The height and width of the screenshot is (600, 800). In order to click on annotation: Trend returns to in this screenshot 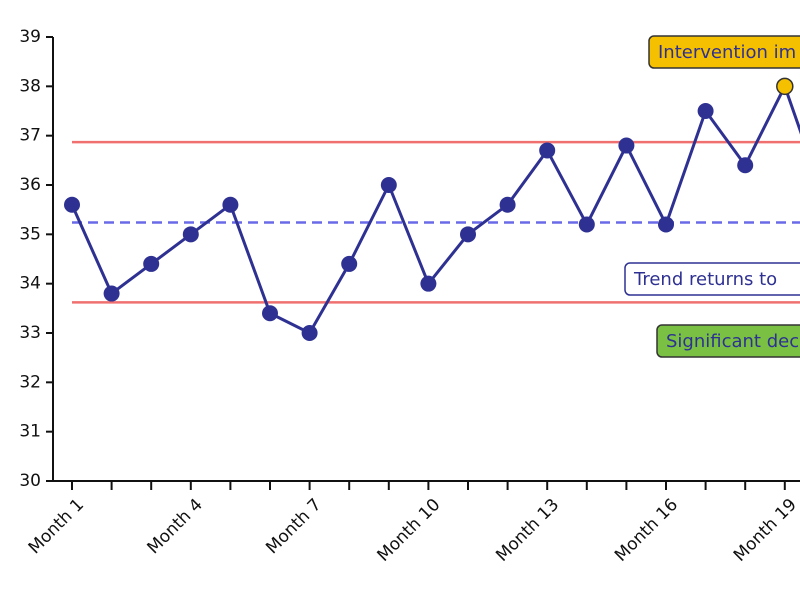, I will do `click(712, 279)`.